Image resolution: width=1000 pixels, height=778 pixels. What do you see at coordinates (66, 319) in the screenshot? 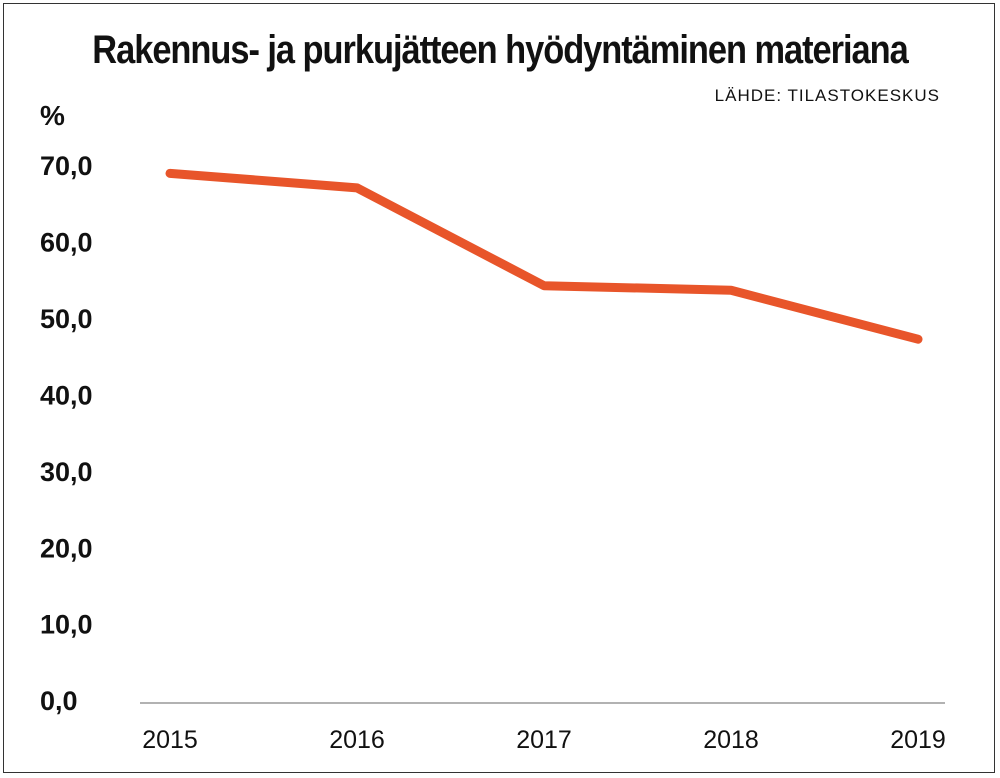
I see `y-tick-label: 50,0` at bounding box center [66, 319].